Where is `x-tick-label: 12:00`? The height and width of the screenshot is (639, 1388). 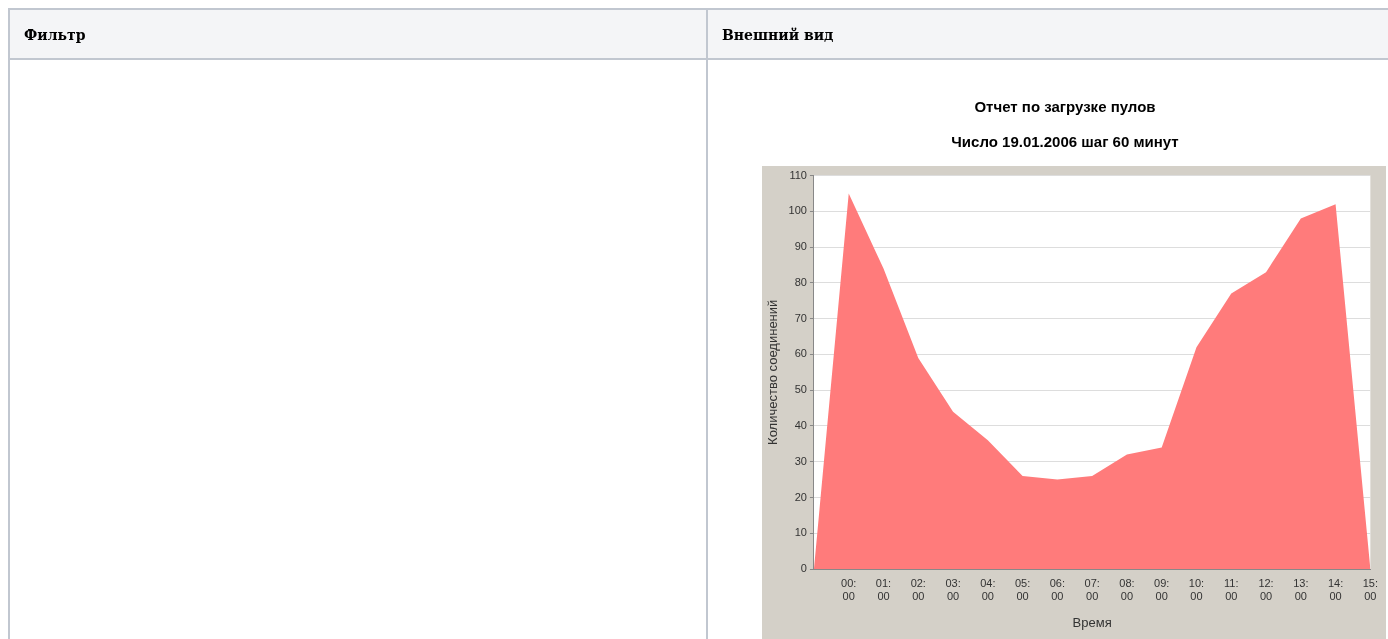 x-tick-label: 12:00 is located at coordinates (1266, 589).